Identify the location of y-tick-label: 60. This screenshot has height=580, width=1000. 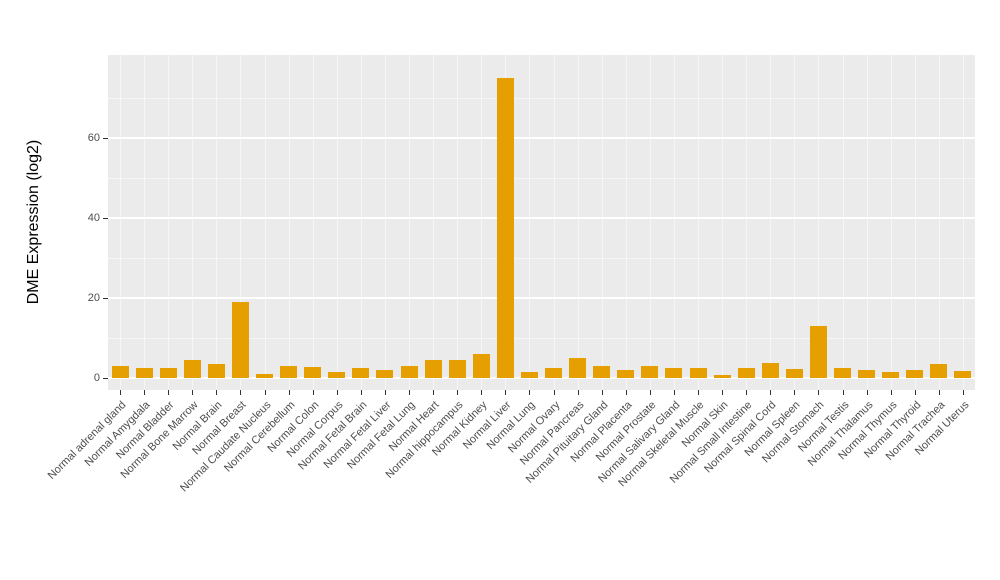
(93, 138).